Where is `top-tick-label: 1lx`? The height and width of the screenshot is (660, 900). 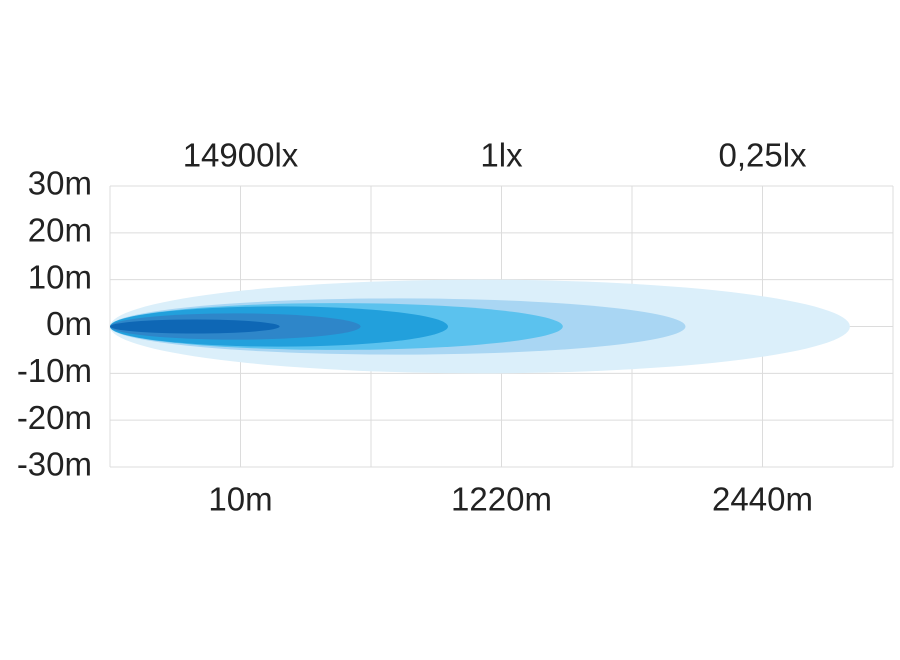
top-tick-label: 1lx is located at coordinates (501, 155).